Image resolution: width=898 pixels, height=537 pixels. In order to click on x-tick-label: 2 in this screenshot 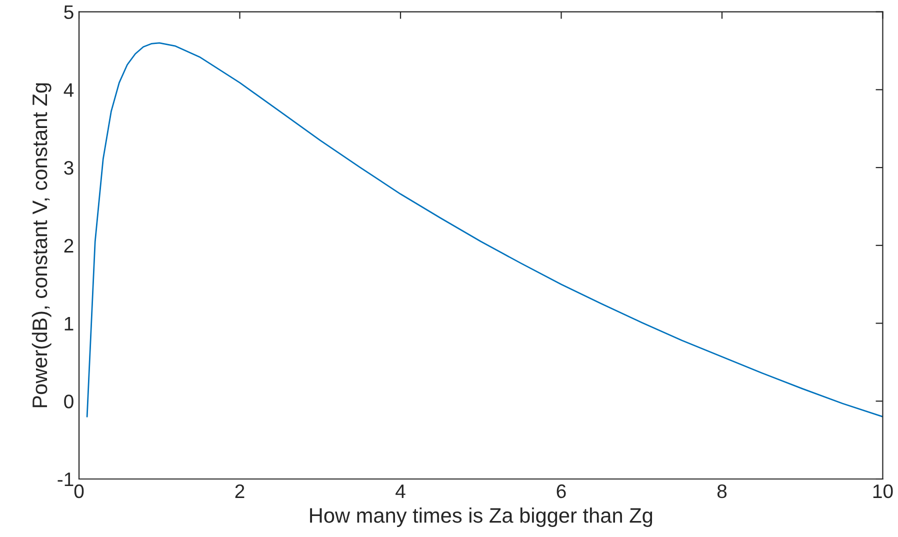, I will do `click(239, 491)`.